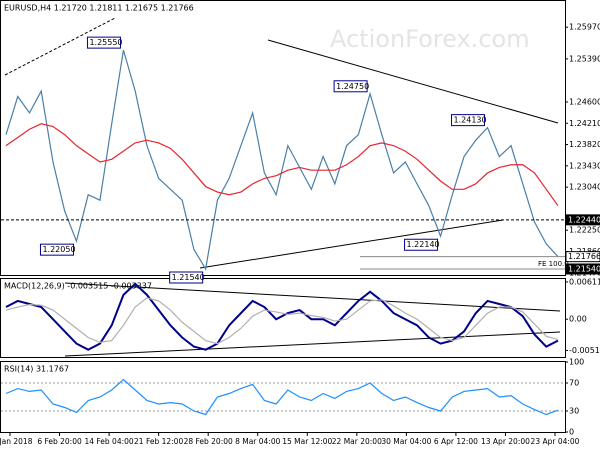 This screenshot has width=600, height=450. I want to click on x-tick-label: 6 Apr 12:00, so click(456, 441).